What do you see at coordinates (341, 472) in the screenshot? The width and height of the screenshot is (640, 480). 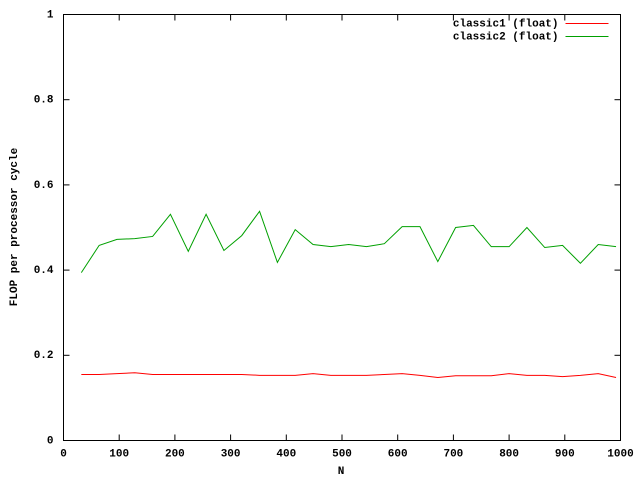 I see `x-axis-label: N` at bounding box center [341, 472].